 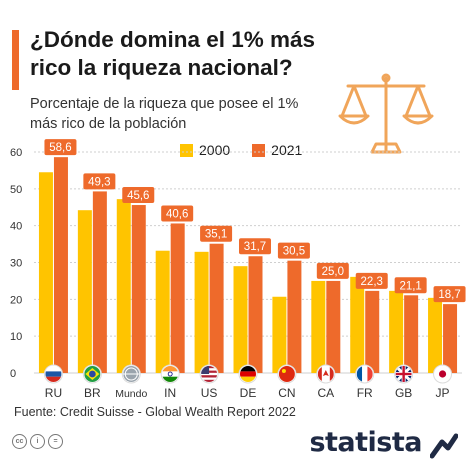 I want to click on data-label: 45,6, so click(x=138, y=196).